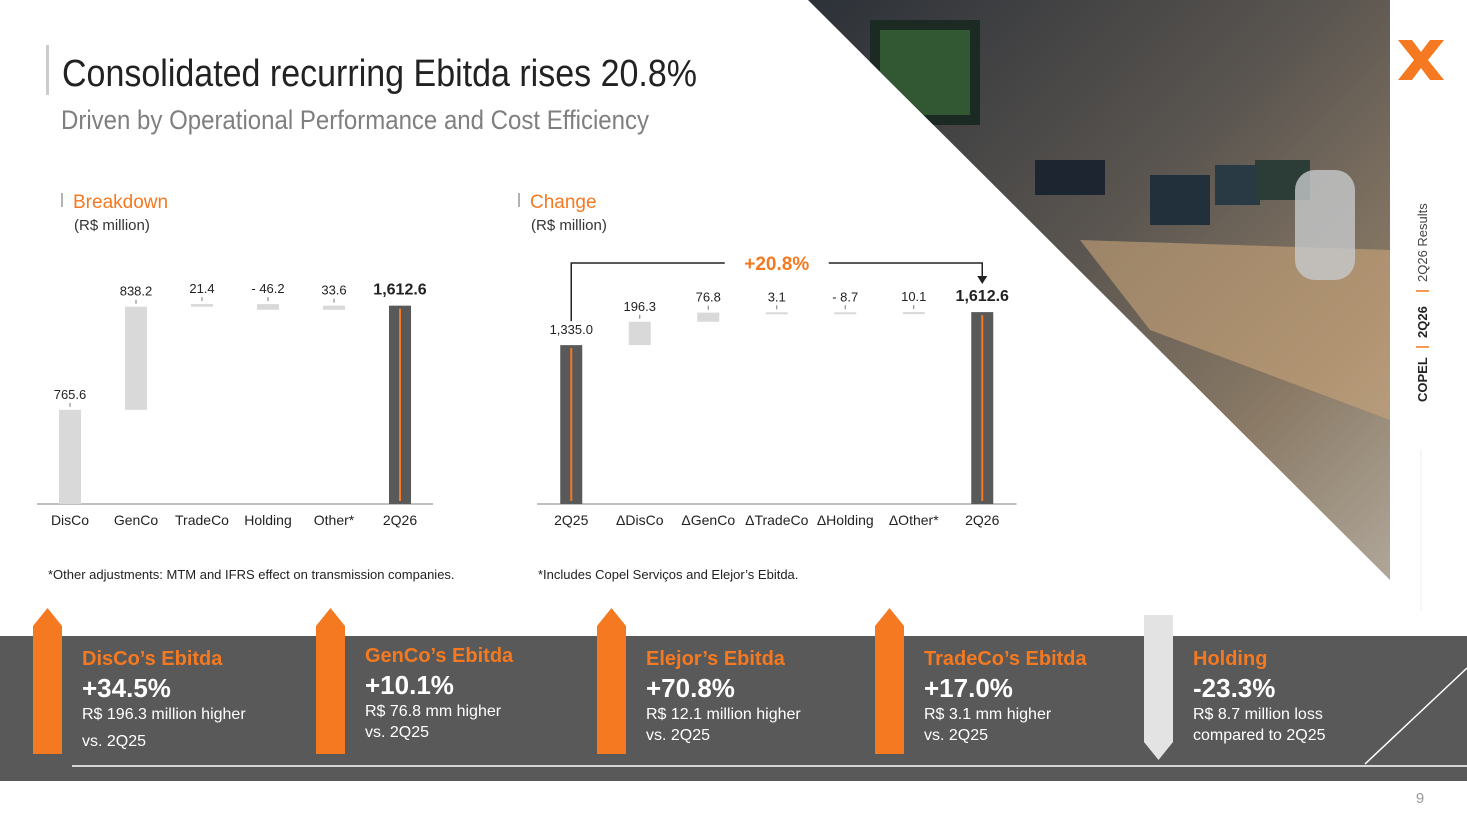  I want to click on card-text: R$ 8.7 million loss, so click(1258, 714).